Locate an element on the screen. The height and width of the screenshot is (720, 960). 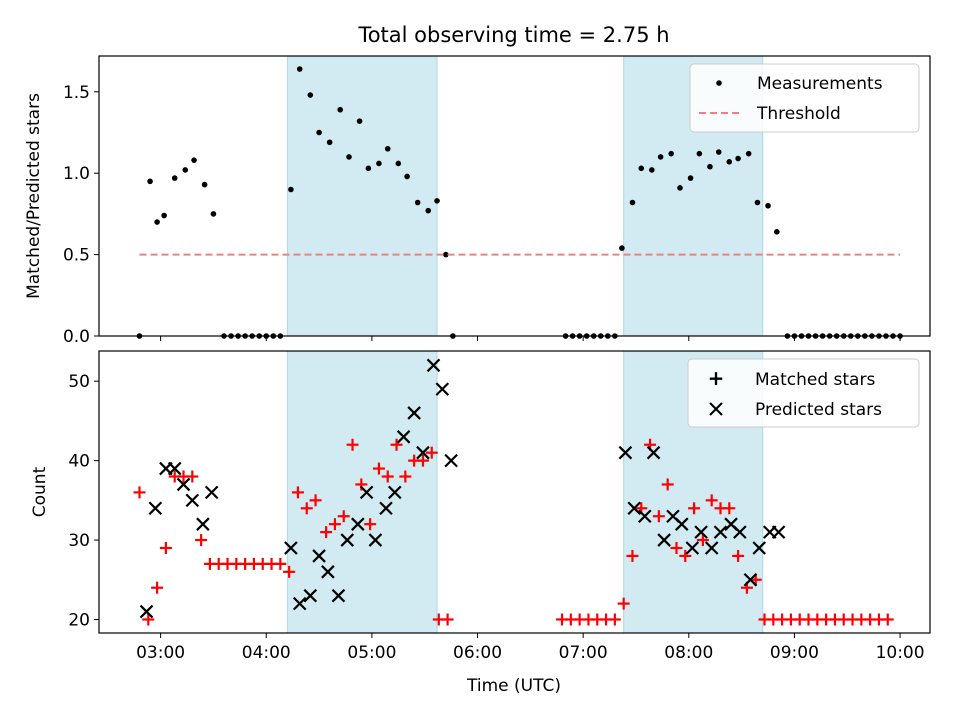
ratio-y-axis-label: Matched/Predicted stars is located at coordinates (34, 196).